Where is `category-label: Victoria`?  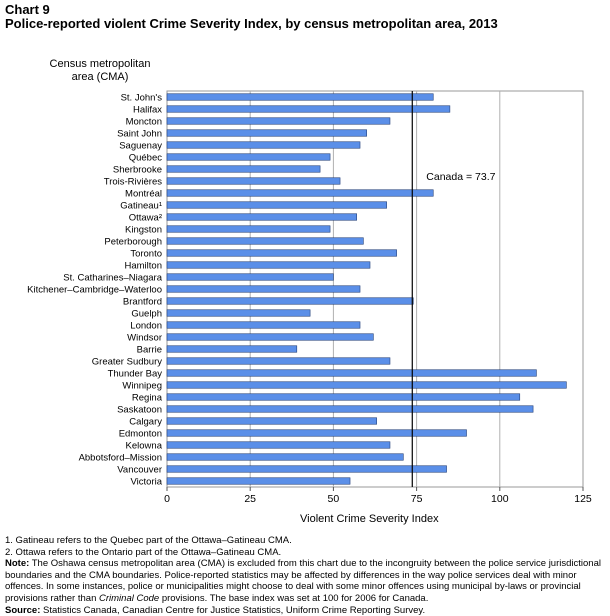 category-label: Victoria is located at coordinates (146, 482).